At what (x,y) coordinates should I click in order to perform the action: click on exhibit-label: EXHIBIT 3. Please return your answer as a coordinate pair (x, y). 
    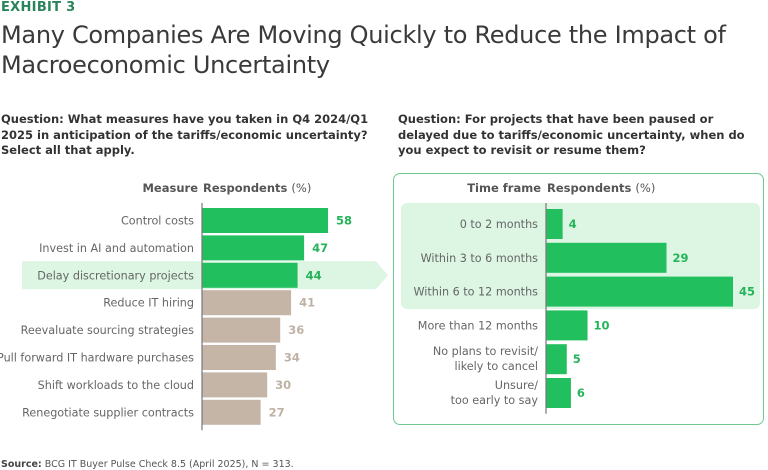
    Looking at the image, I should click on (38, 7).